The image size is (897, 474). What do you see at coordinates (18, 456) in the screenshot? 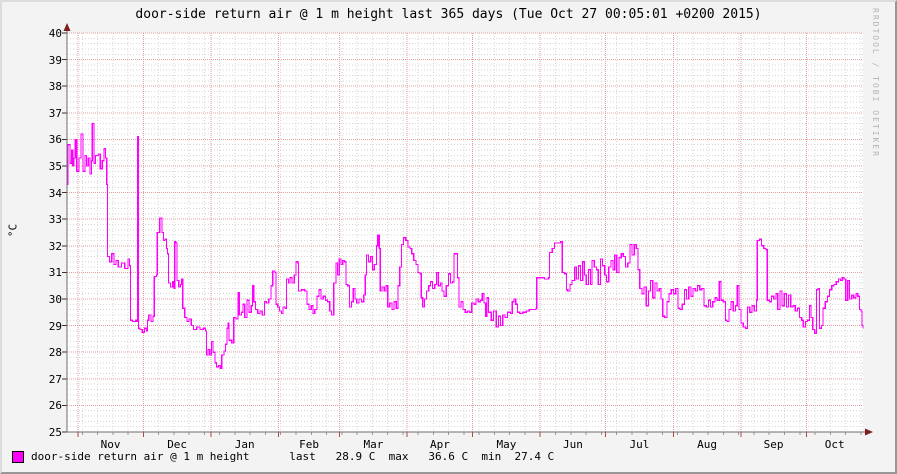
I see `legend-swatch` at bounding box center [18, 456].